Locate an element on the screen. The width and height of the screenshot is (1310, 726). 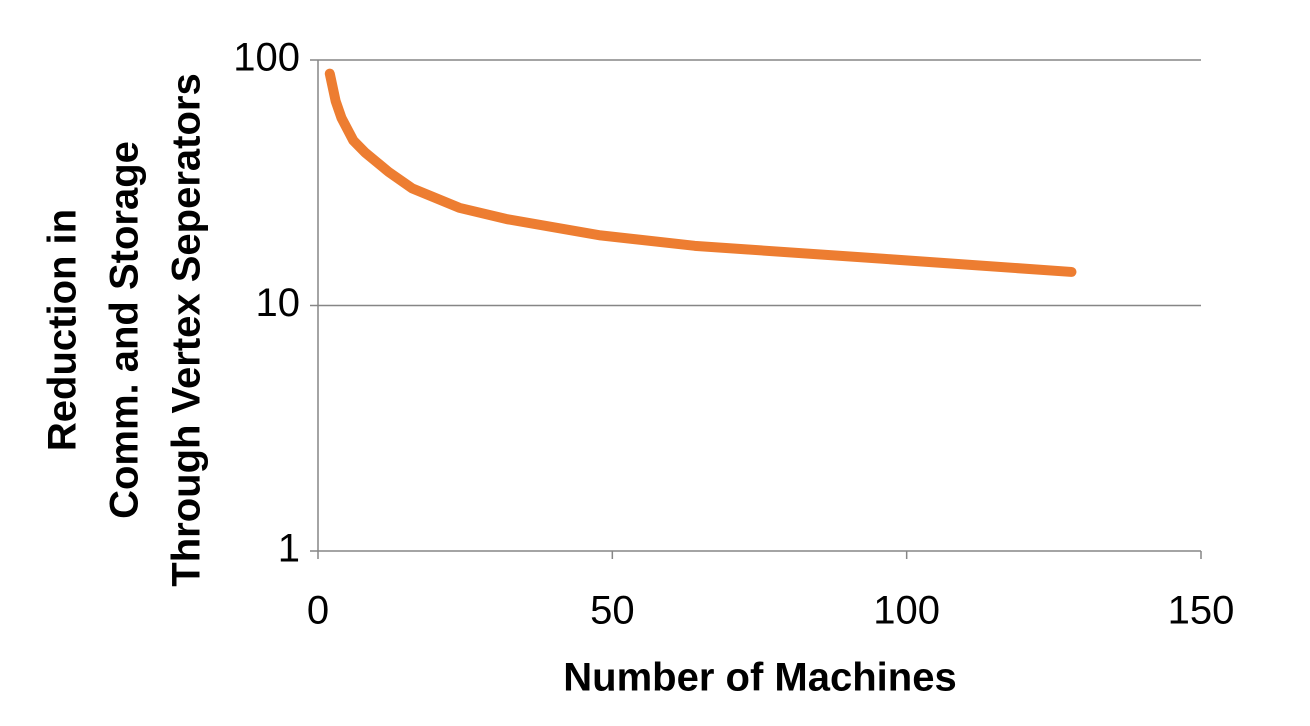
y-axis-title-line: Reduction in is located at coordinates (63, 330).